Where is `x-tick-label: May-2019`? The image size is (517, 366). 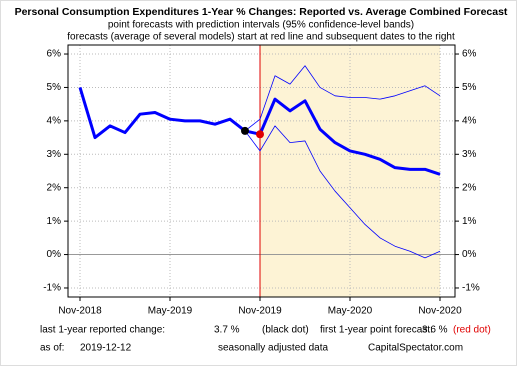
x-tick-label: May-2019 is located at coordinates (170, 311).